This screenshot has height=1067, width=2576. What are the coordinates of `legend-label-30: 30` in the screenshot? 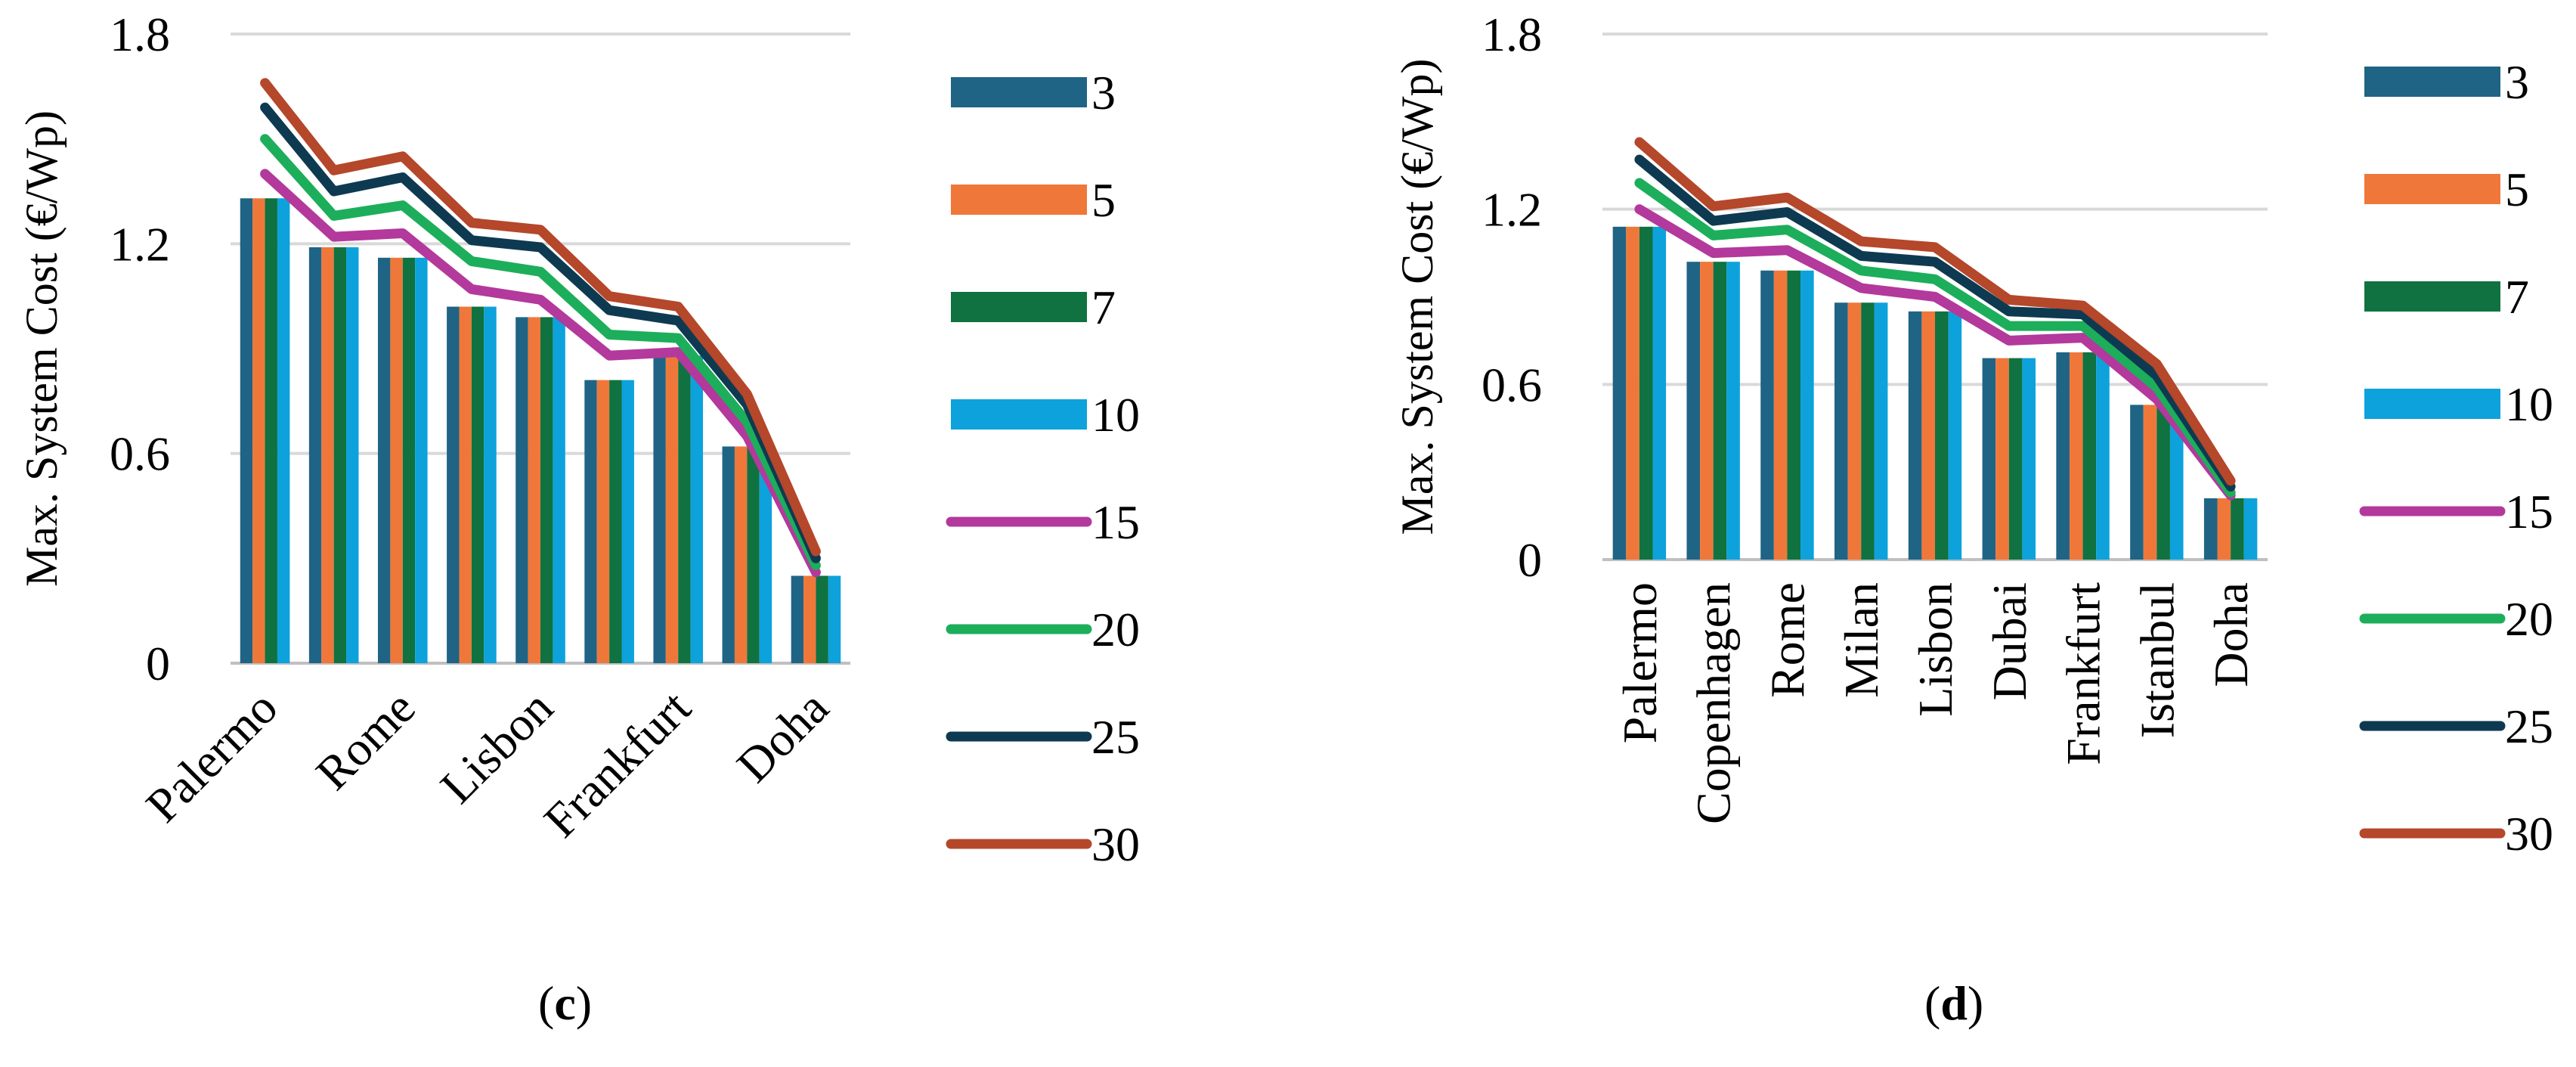 It's located at (1115, 844).